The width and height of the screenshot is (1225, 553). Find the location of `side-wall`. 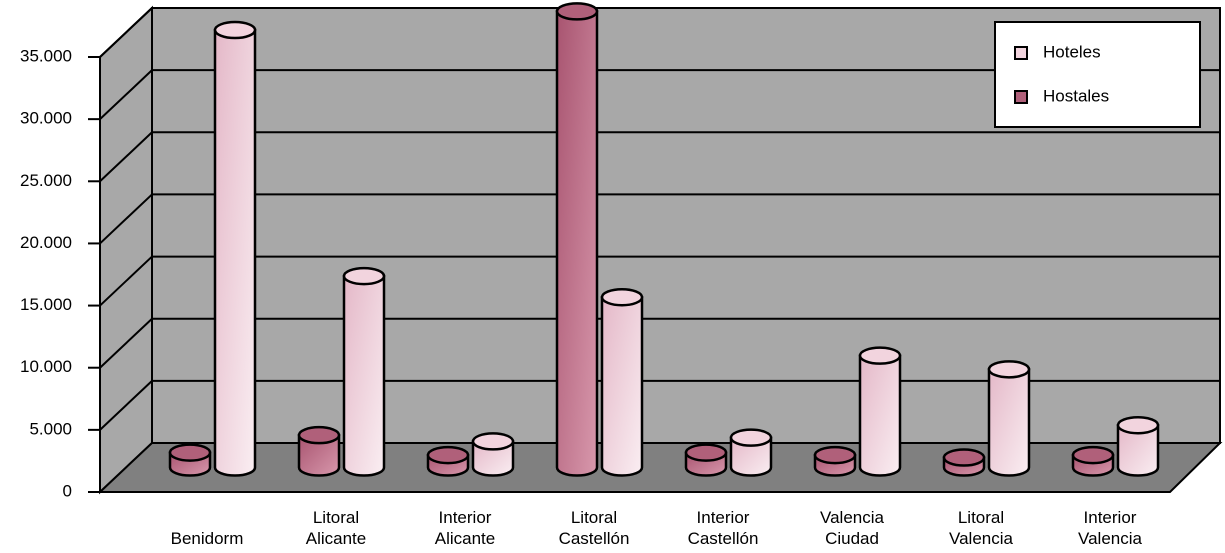

side-wall is located at coordinates (126, 250).